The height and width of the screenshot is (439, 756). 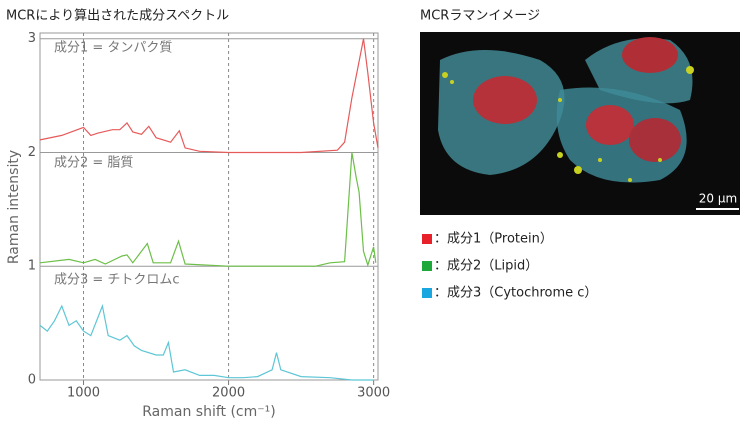 I want to click on lipid-droplets, so click(x=568, y=124).